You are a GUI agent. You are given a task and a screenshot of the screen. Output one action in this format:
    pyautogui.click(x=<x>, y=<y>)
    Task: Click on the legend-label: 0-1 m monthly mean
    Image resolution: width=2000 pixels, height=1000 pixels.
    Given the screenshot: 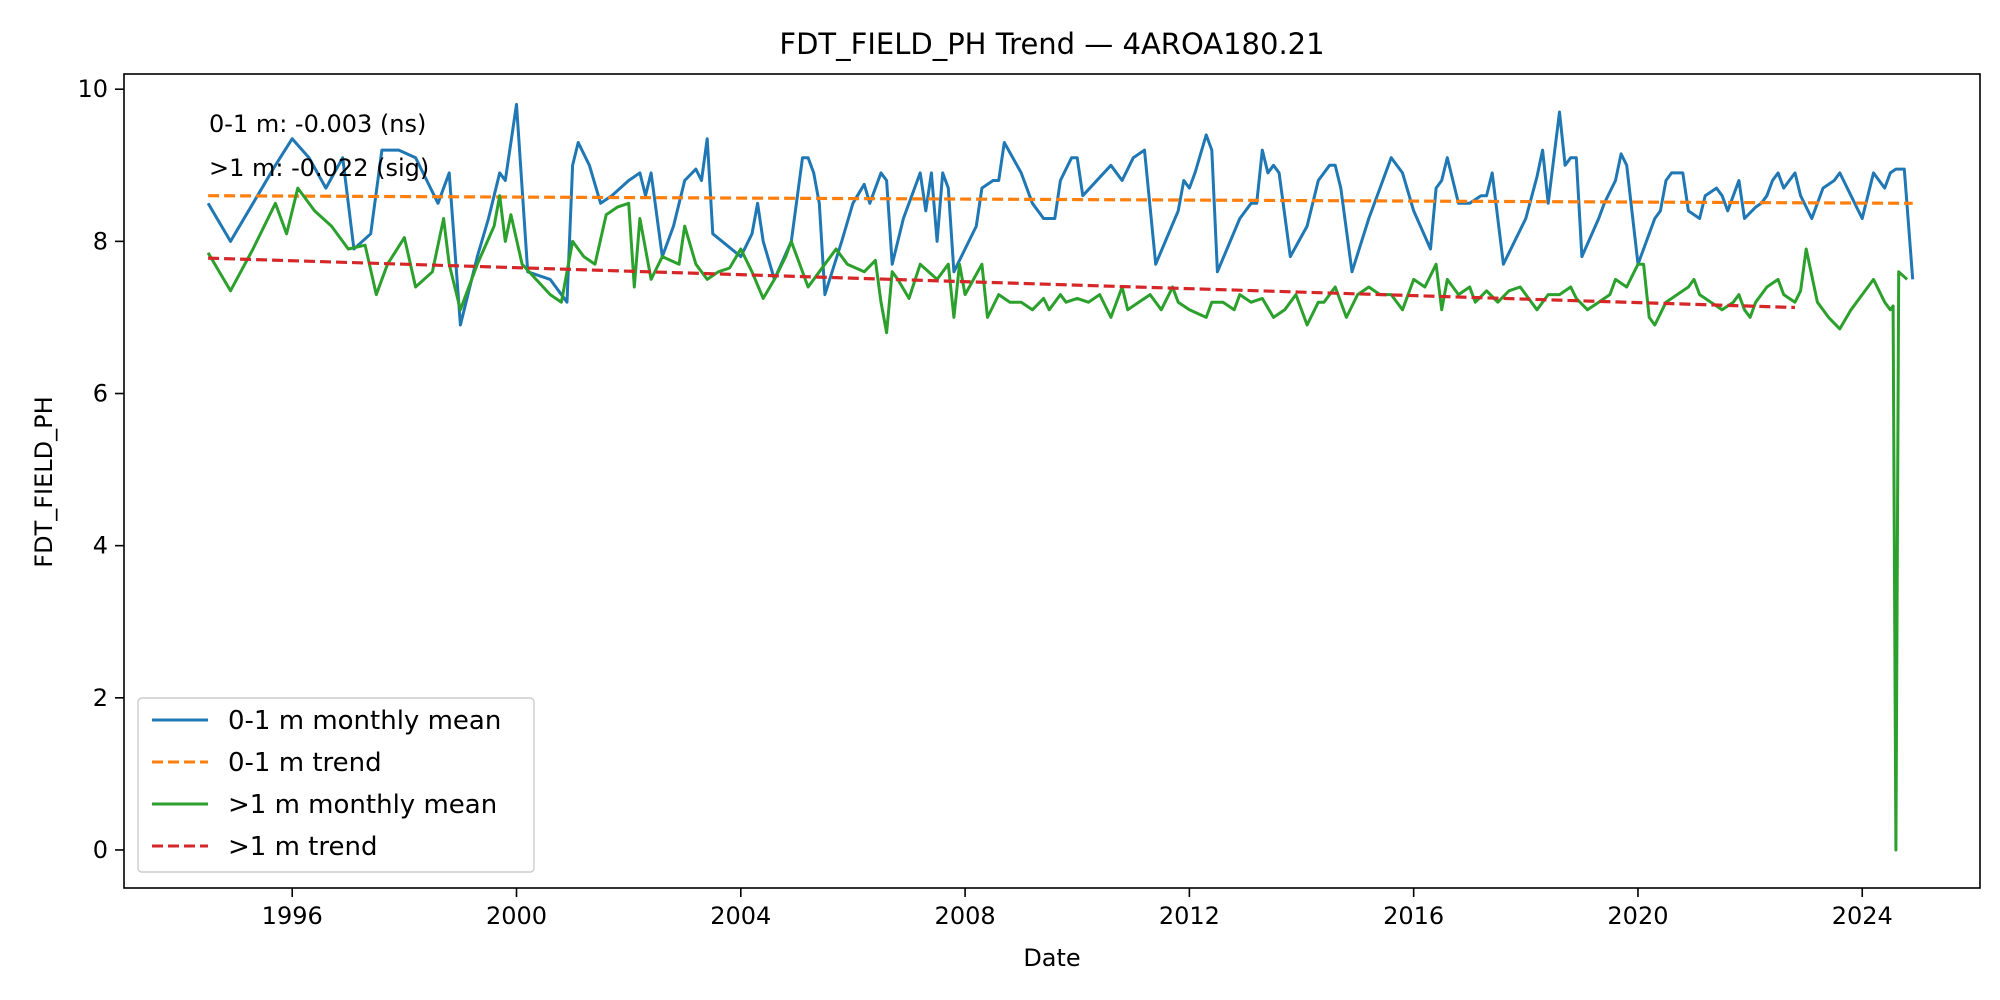 What is the action you would take?
    pyautogui.click(x=364, y=721)
    